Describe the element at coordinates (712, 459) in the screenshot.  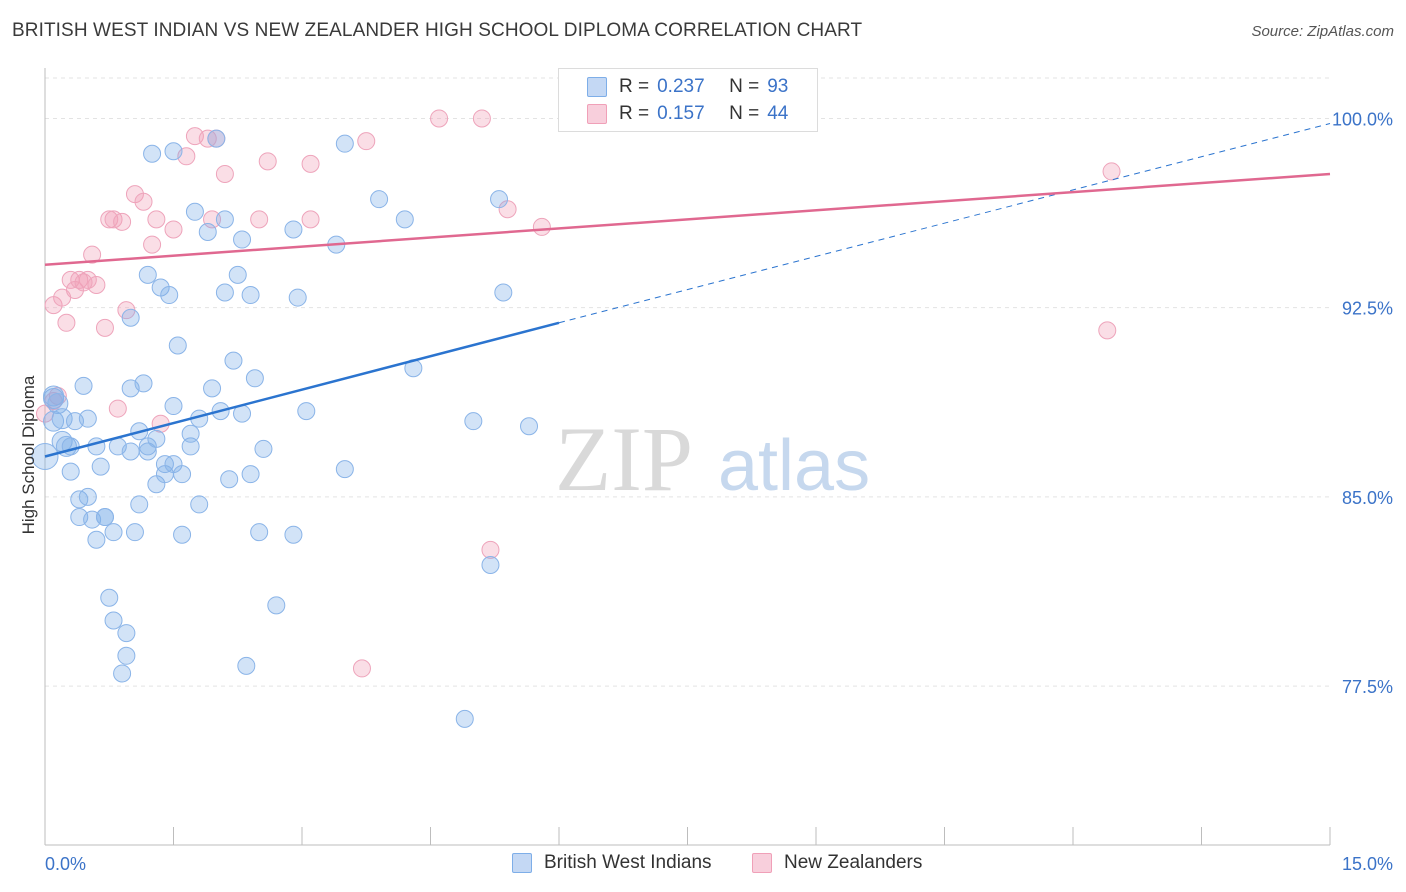
I see `watermark: ZIP atlas` at that location.